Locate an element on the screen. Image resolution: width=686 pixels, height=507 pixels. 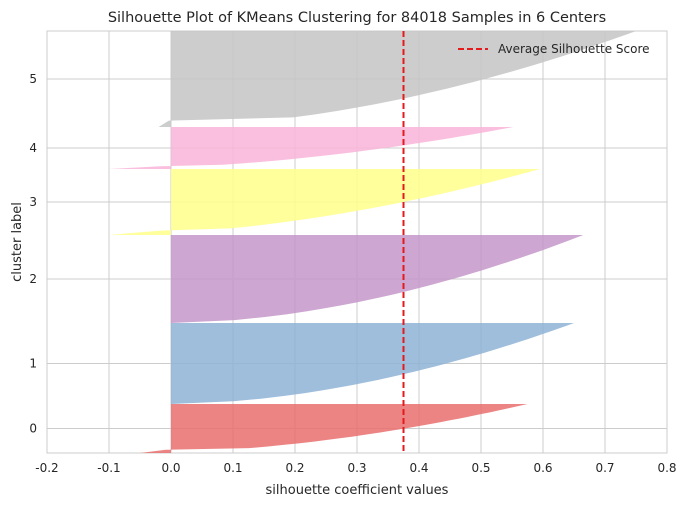
x-tick-label: 0.5 is located at coordinates (480, 468).